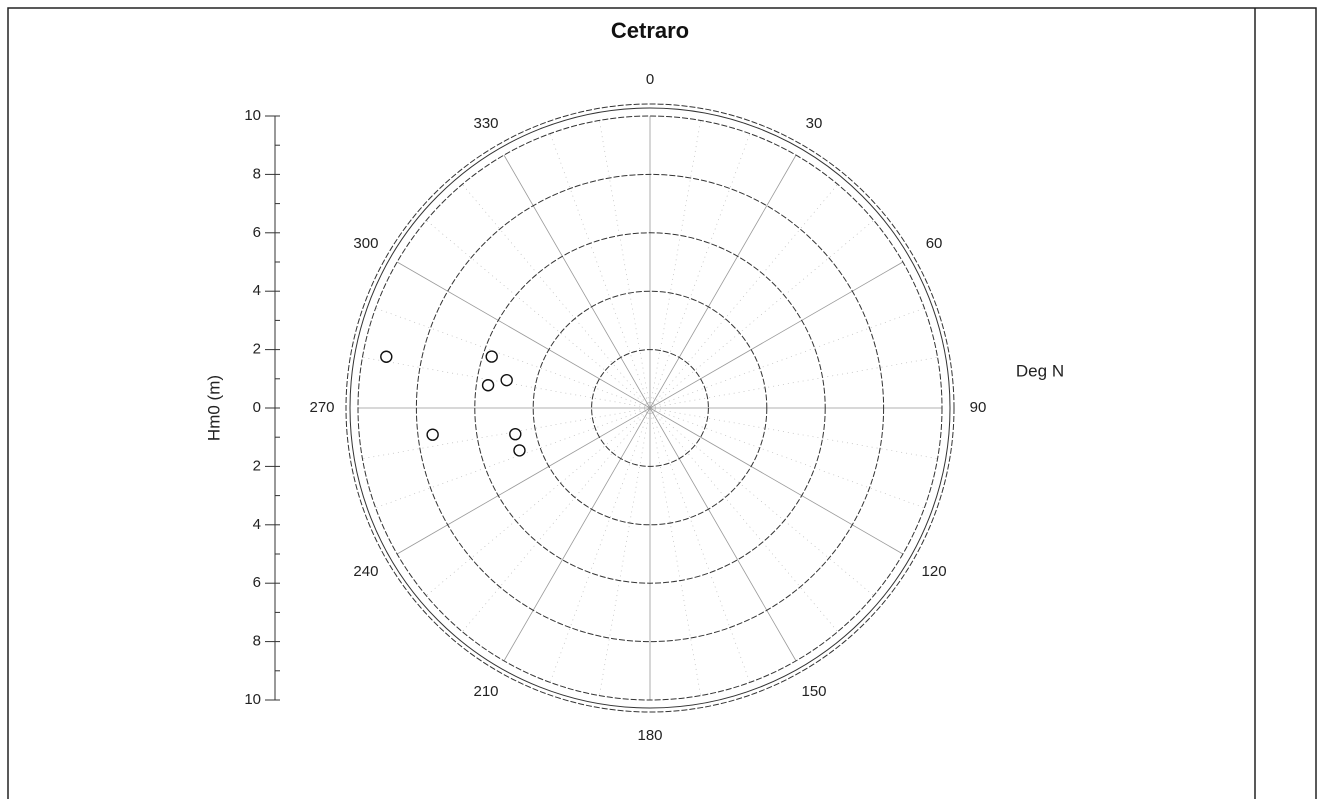  What do you see at coordinates (650, 79) in the screenshot?
I see `theta-tick-label: 0` at bounding box center [650, 79].